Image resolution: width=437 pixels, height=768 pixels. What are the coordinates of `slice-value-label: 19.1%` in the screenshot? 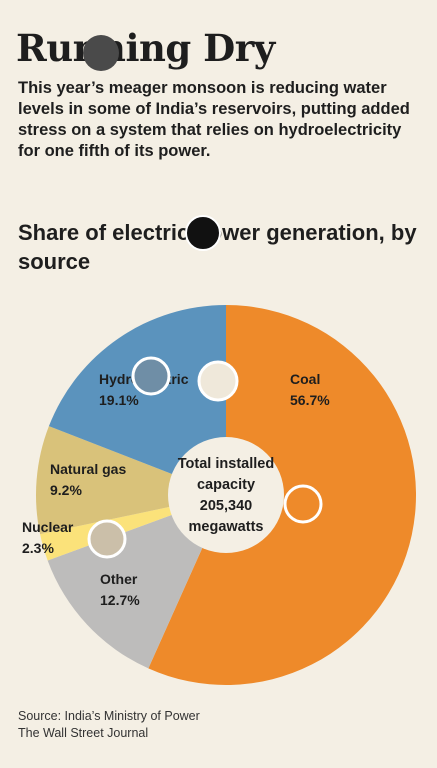 It's located at (119, 400).